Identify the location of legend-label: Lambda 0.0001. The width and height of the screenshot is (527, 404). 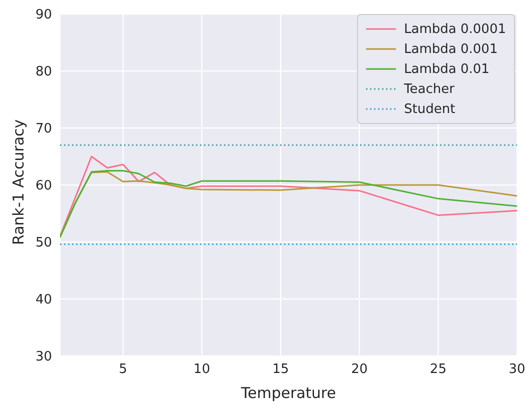
(455, 29).